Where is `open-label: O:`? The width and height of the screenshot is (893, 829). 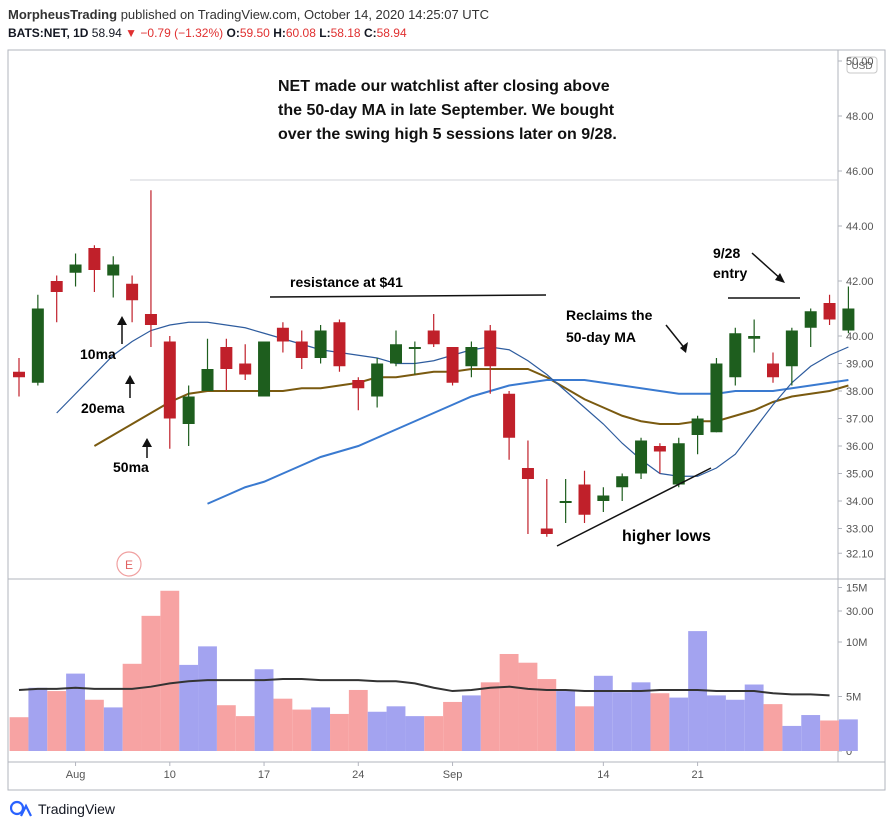 open-label: O: is located at coordinates (233, 33).